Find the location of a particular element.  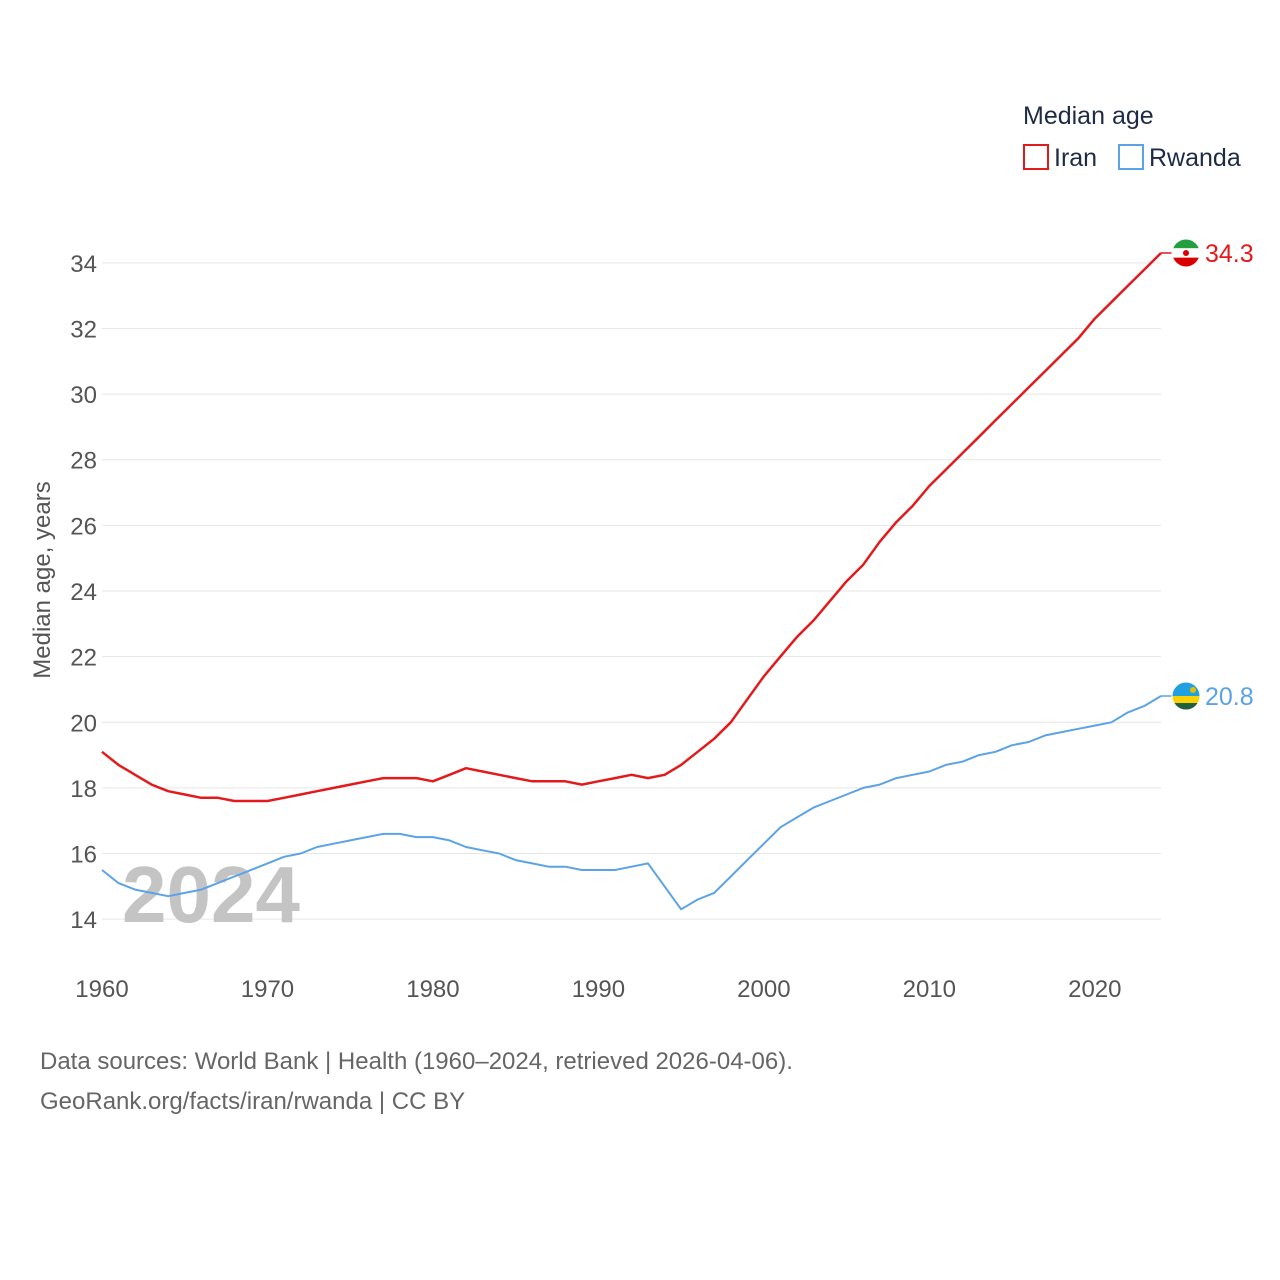

legend-swatch-iran is located at coordinates (1036, 157).